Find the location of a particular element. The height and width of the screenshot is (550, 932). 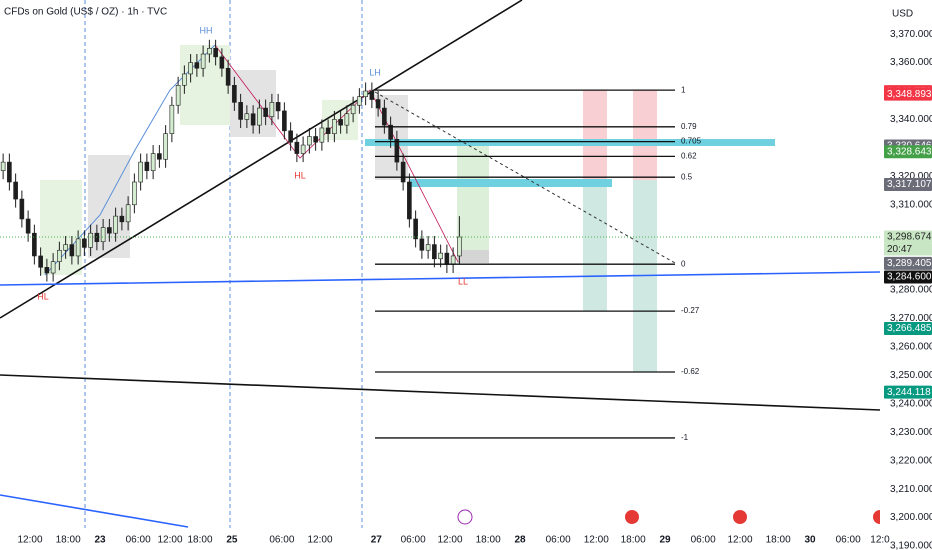

fib-label: 0.62 is located at coordinates (689, 156).